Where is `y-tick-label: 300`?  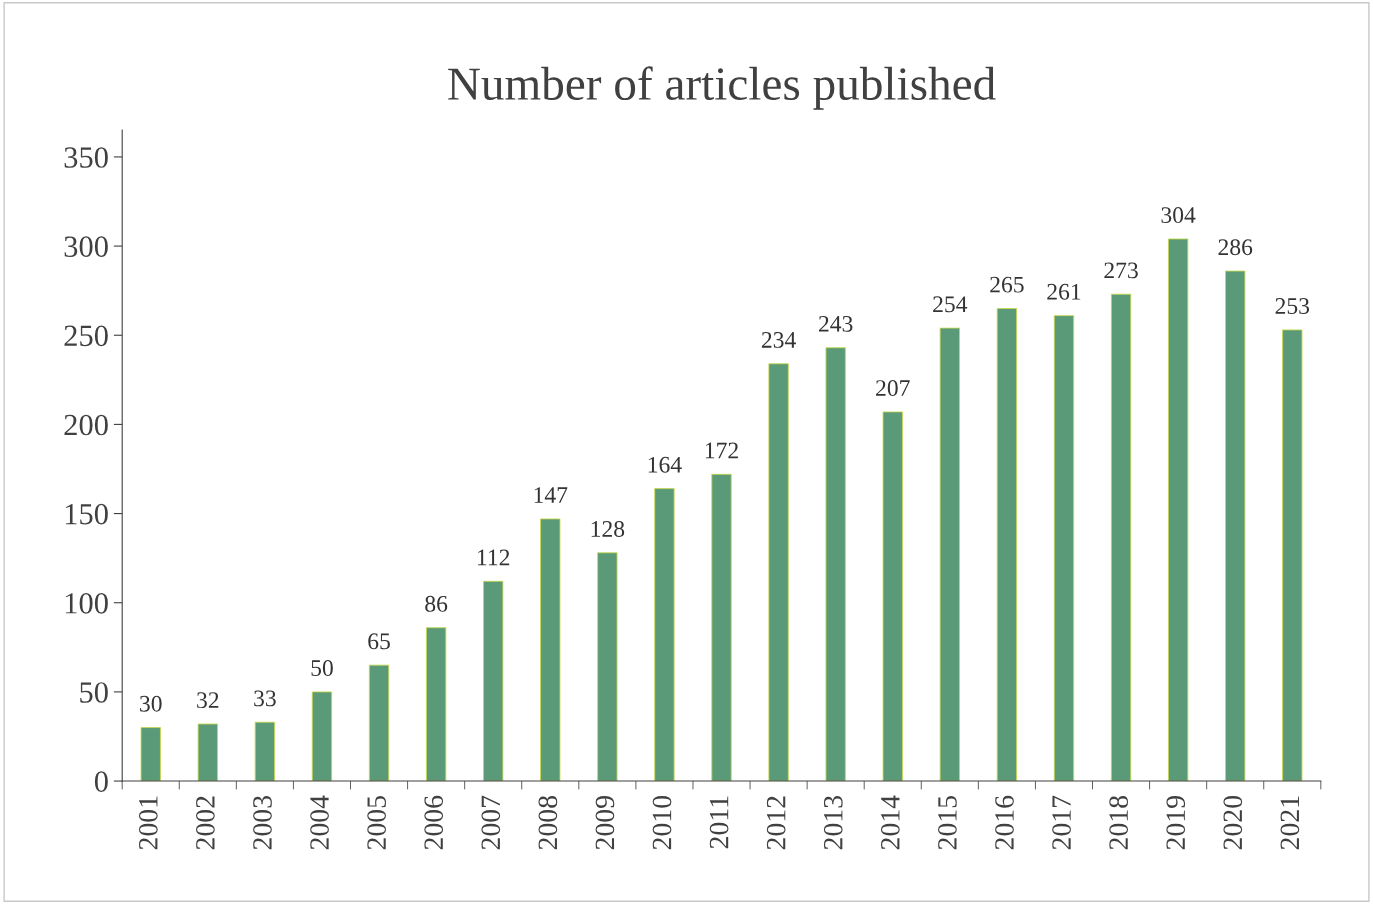
y-tick-label: 300 is located at coordinates (86, 246).